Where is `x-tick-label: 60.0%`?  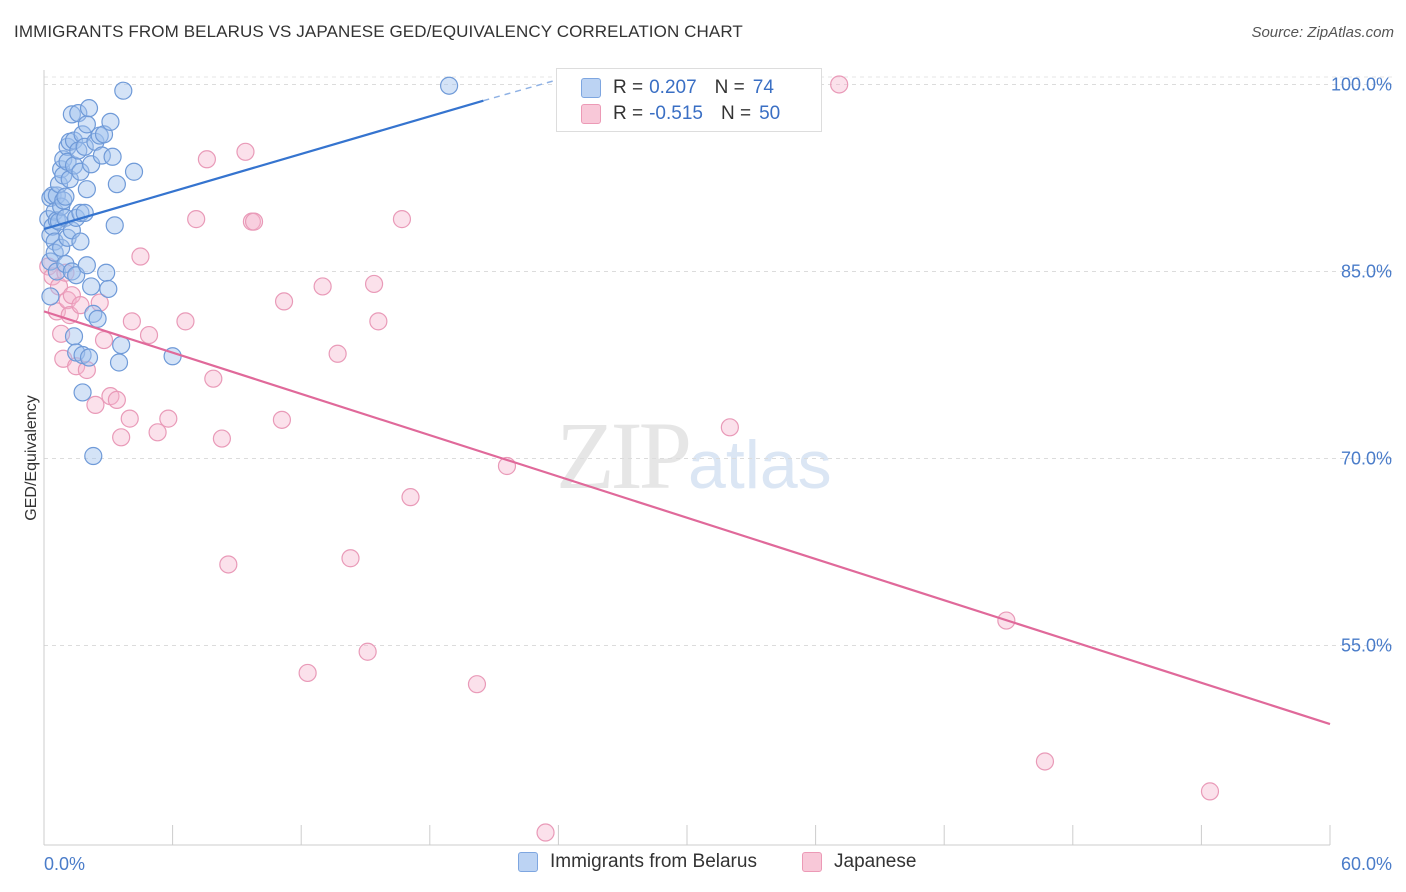 x-tick-label: 60.0% is located at coordinates (1366, 864).